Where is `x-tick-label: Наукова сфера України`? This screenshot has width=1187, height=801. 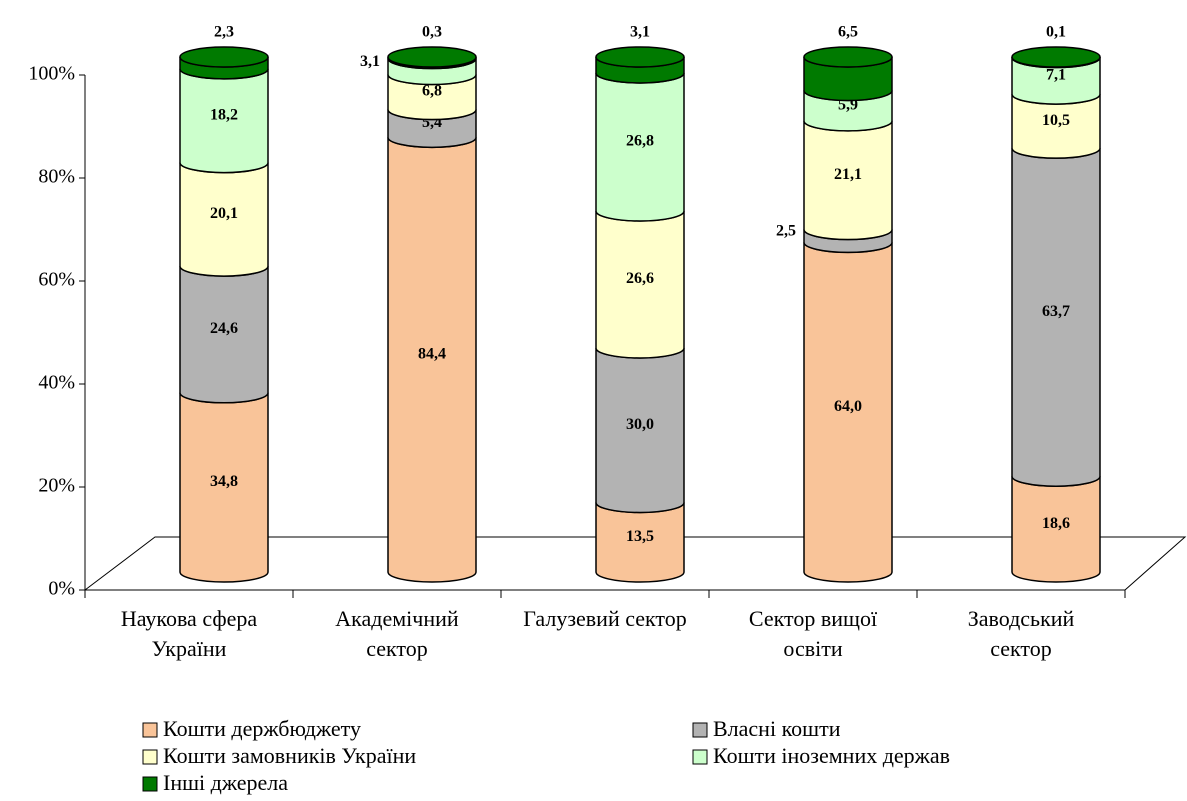
x-tick-label: Наукова сфера України is located at coordinates (189, 633).